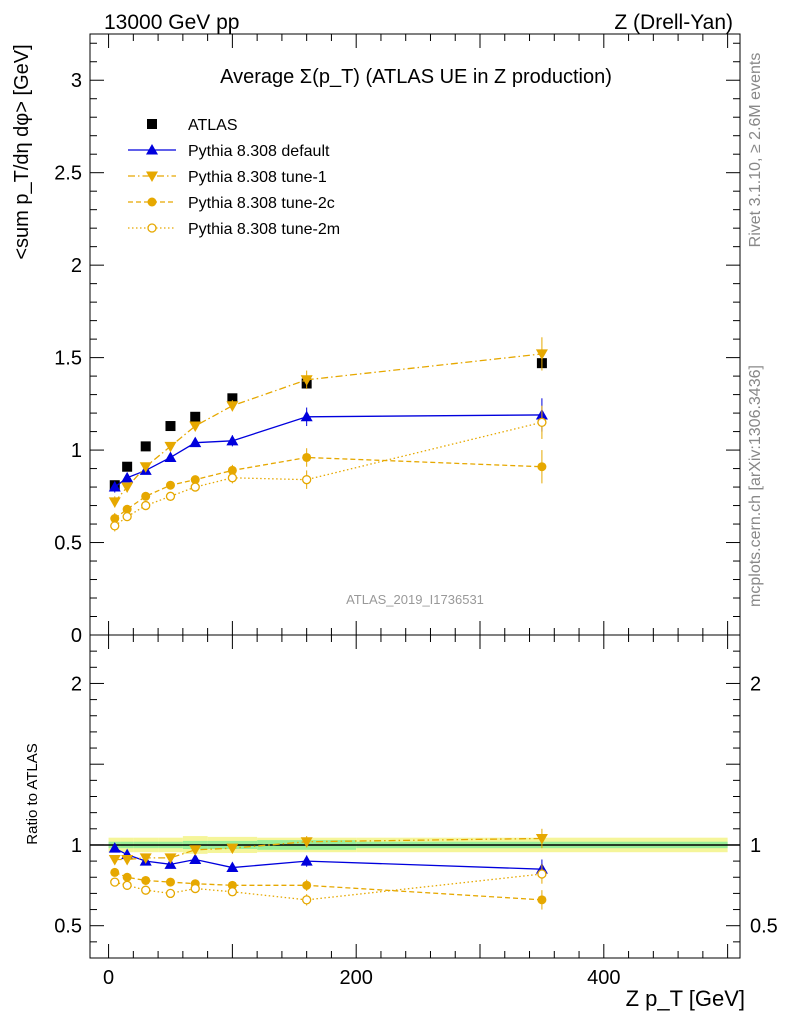 Image resolution: width=786 pixels, height=1024 pixels. I want to click on ratio-line, so click(328, 886).